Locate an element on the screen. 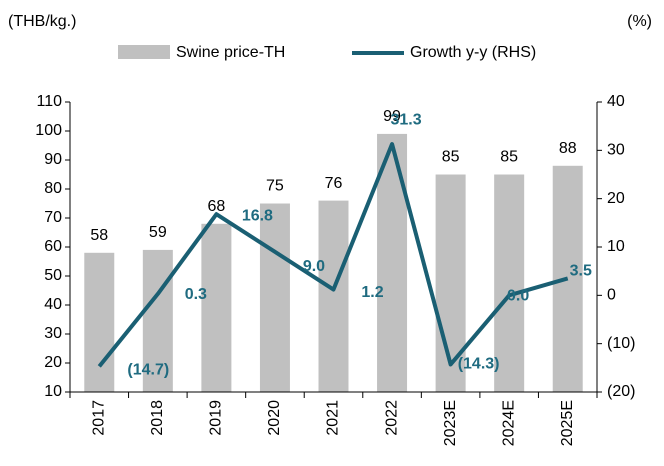 This screenshot has height=466, width=664. x-tick-label: 2021 is located at coordinates (333, 418).